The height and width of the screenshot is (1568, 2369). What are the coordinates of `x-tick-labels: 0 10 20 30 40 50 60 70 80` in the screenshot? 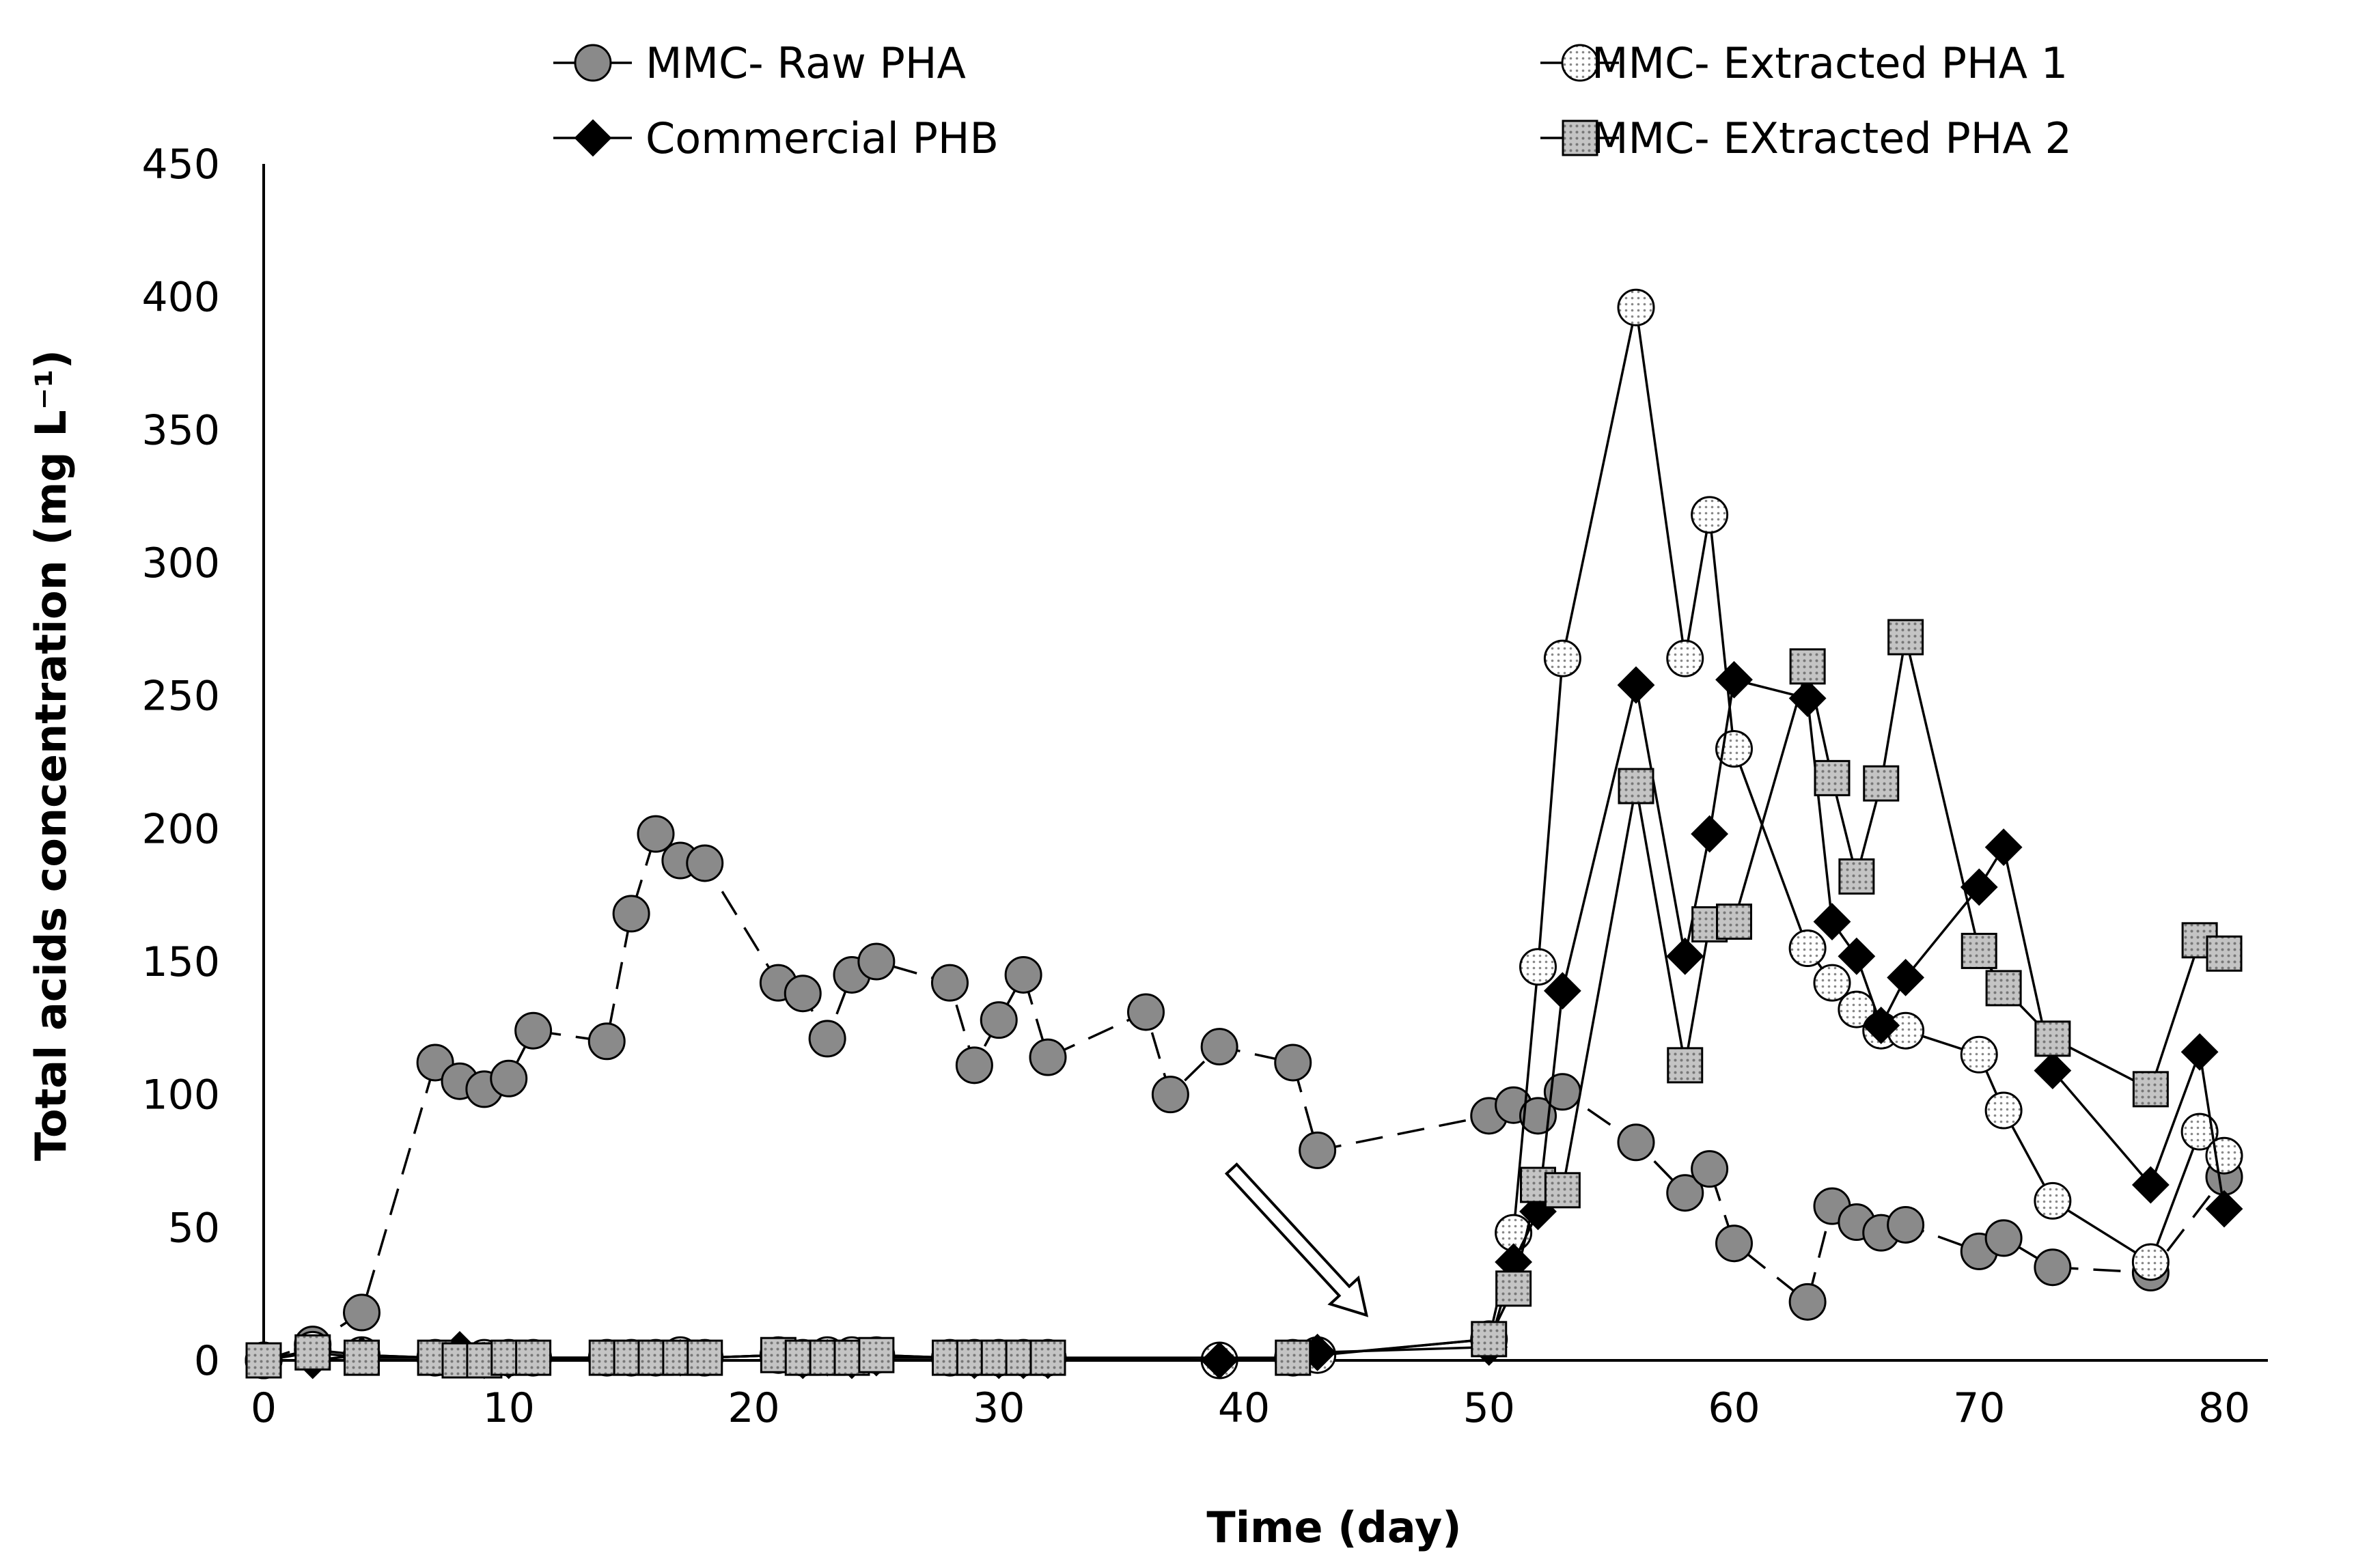 It's located at (1250, 1408).